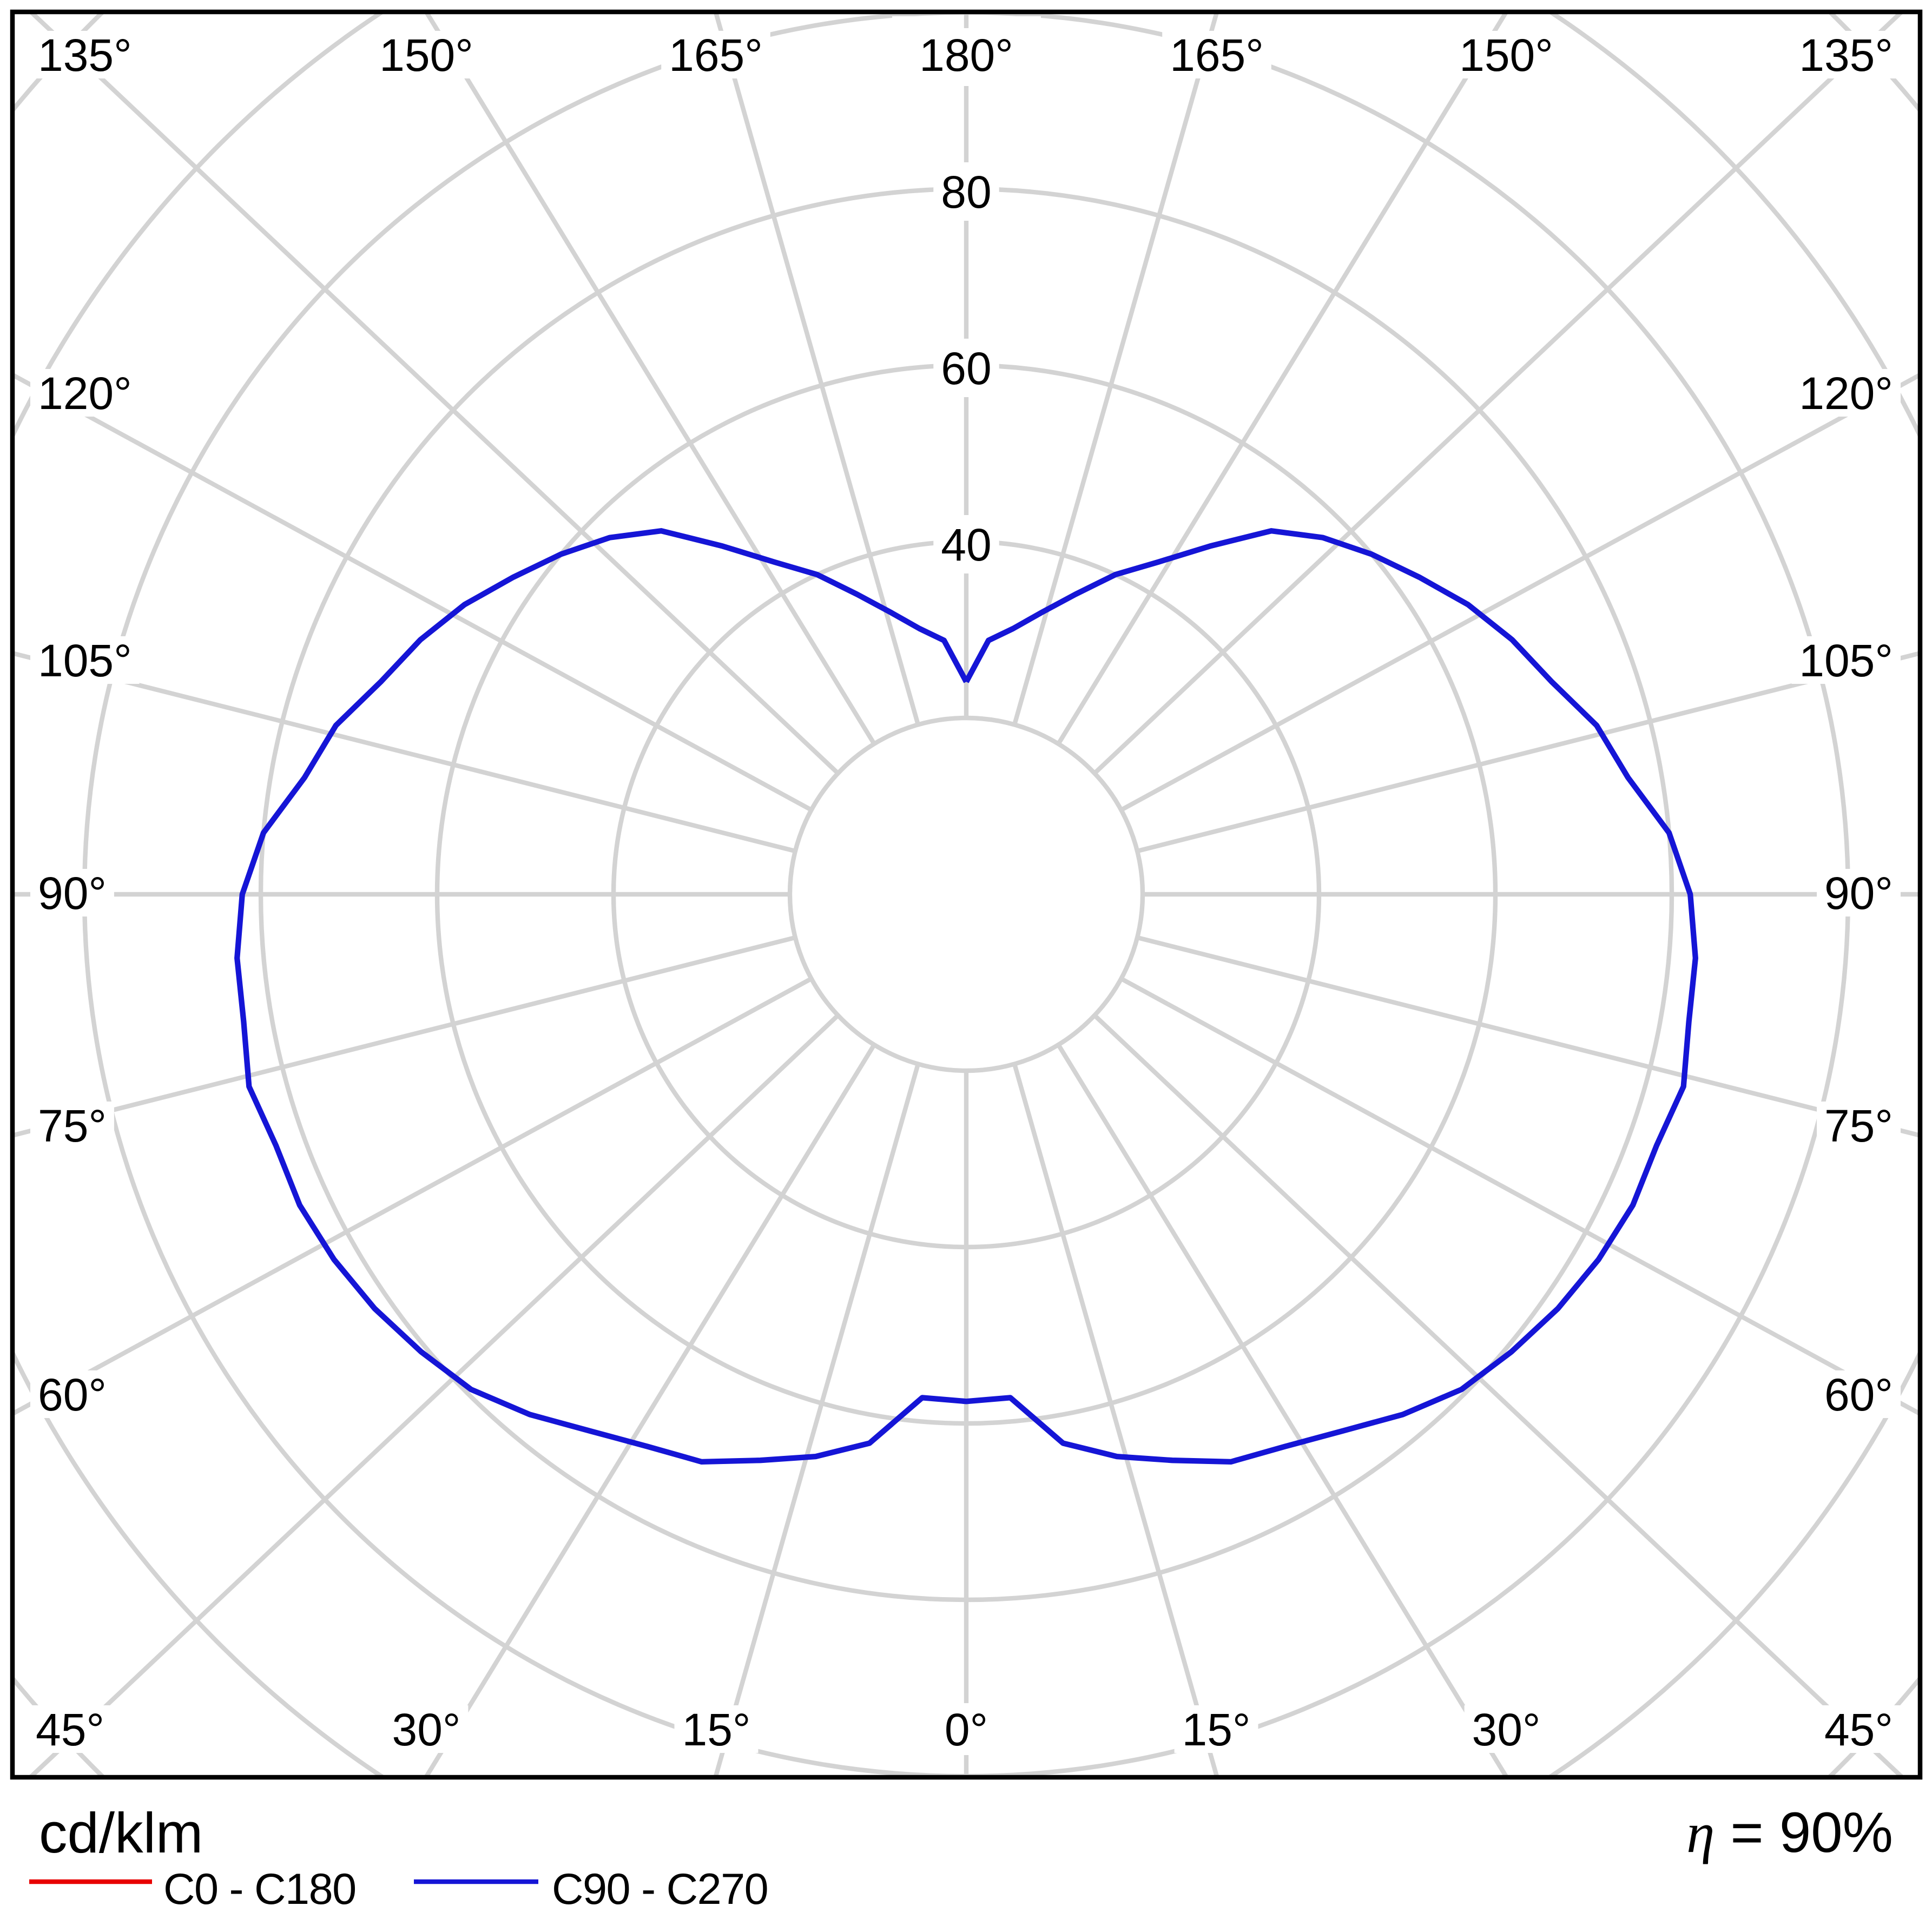  I want to click on svg-text: cd/klm, so click(121, 1833).